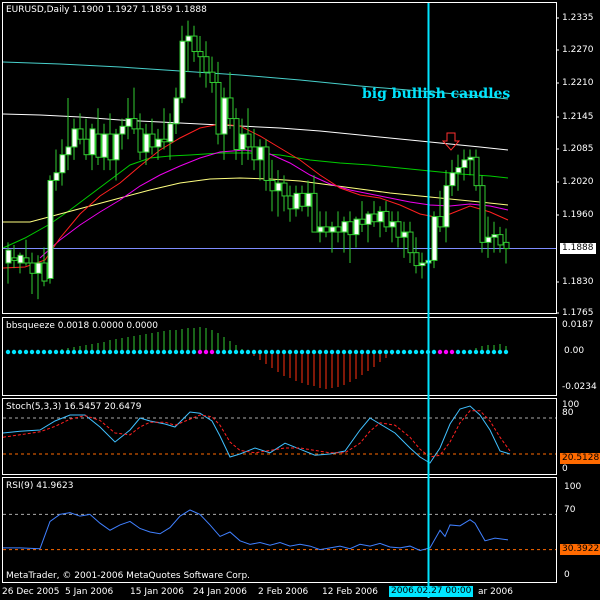 The image size is (600, 600). I want to click on current-price-label: 1.1888, so click(578, 248).